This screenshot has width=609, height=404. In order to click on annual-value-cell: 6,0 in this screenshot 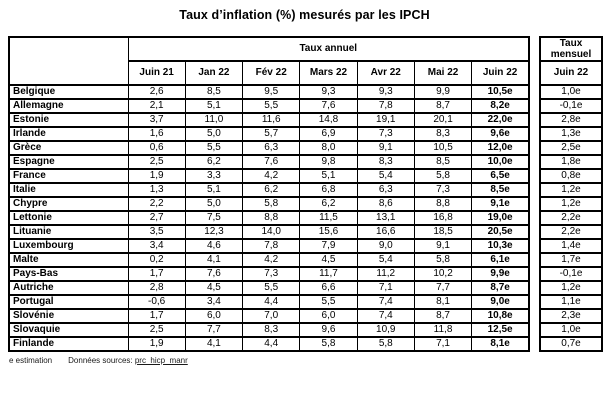, I will do `click(328, 316)`.